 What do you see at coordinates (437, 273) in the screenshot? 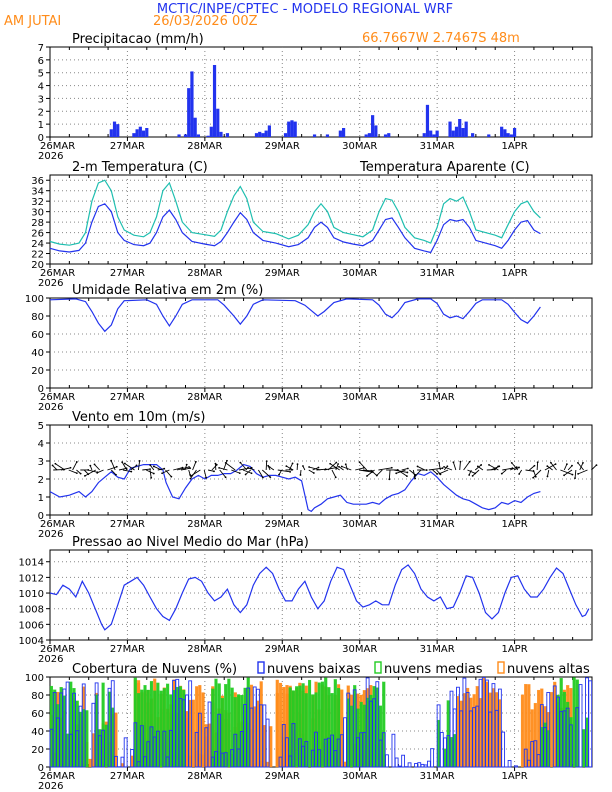
I see `x-tick-label: 31MAR` at bounding box center [437, 273].